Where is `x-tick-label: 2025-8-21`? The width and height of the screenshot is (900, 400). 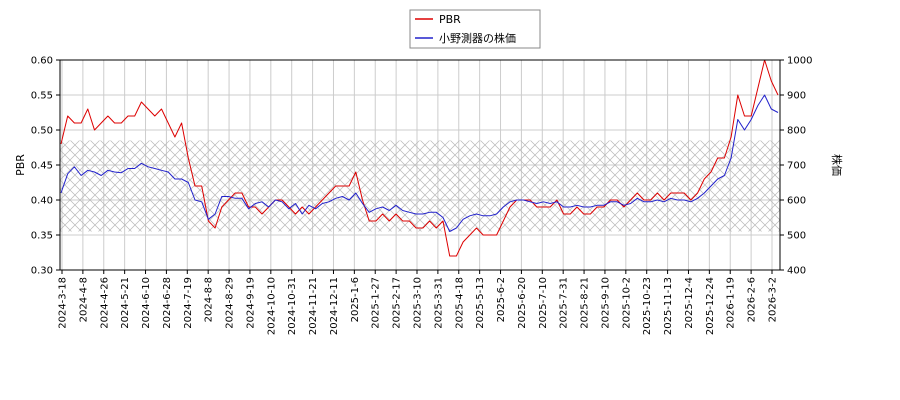
x-tick-label: 2025-8-21 is located at coordinates (585, 303).